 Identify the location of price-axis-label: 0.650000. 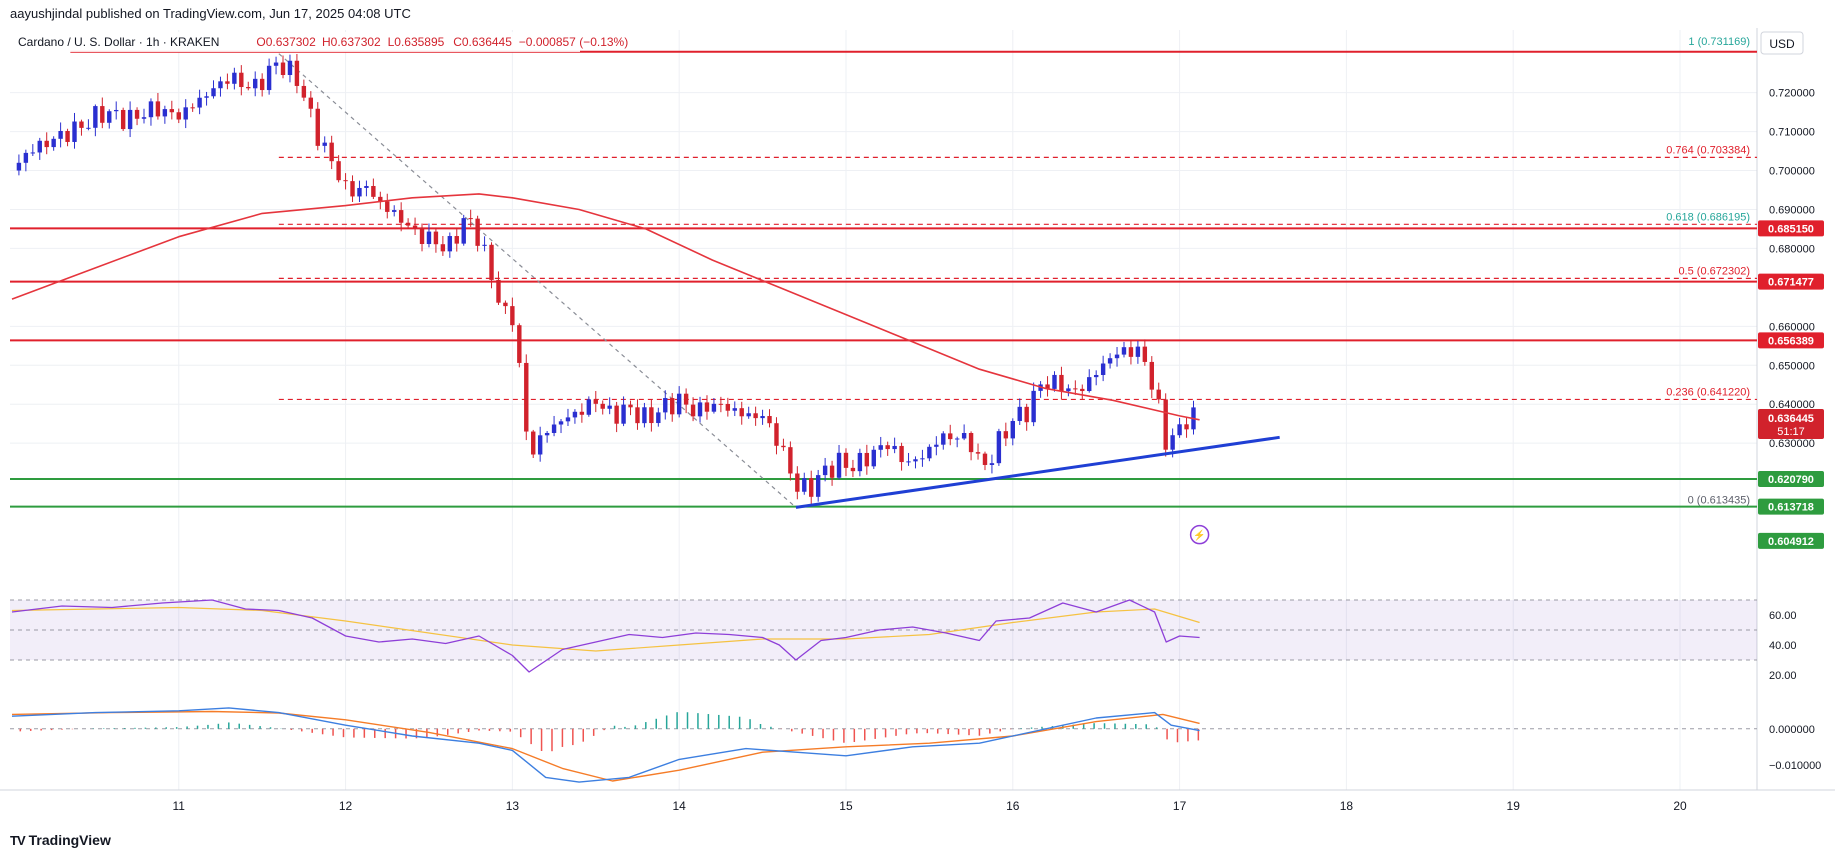
(1792, 366).